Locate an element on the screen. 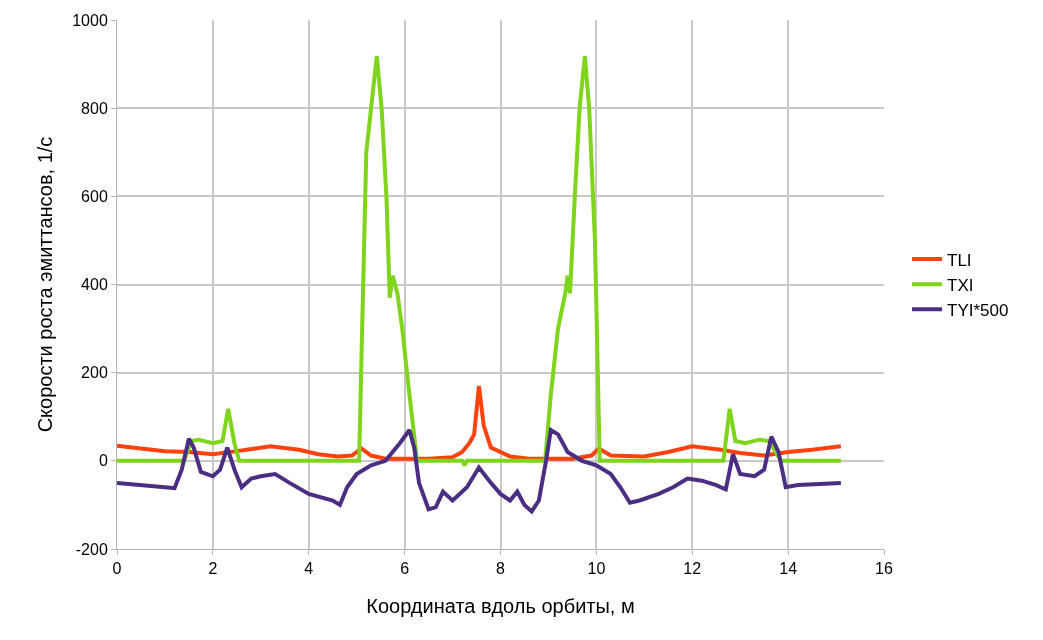 This screenshot has height=640, width=1043. x-tick-label: 8 is located at coordinates (501, 569).